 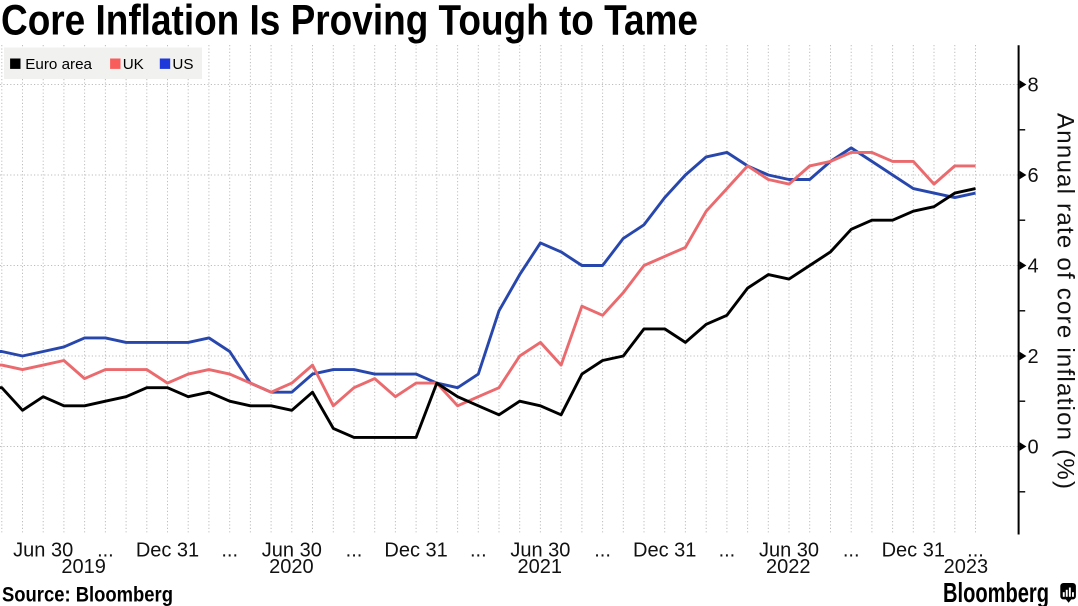 What do you see at coordinates (1033, 86) in the screenshot?
I see `svg-text: 8` at bounding box center [1033, 86].